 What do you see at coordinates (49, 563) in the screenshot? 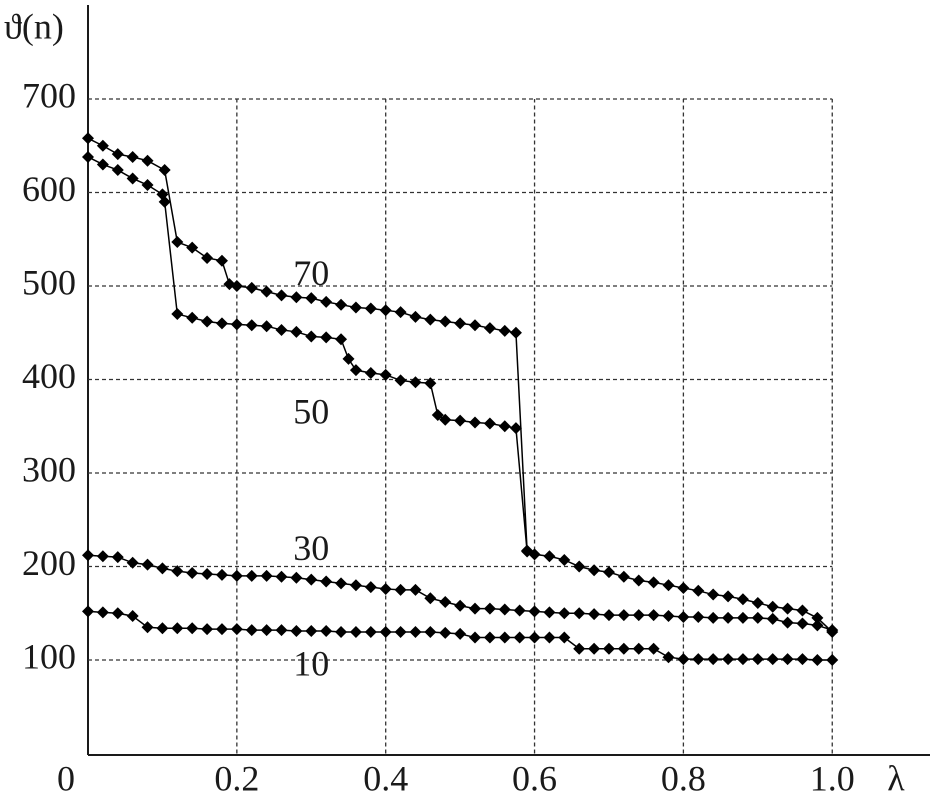
I see `y-tick-label: 200` at bounding box center [49, 563].